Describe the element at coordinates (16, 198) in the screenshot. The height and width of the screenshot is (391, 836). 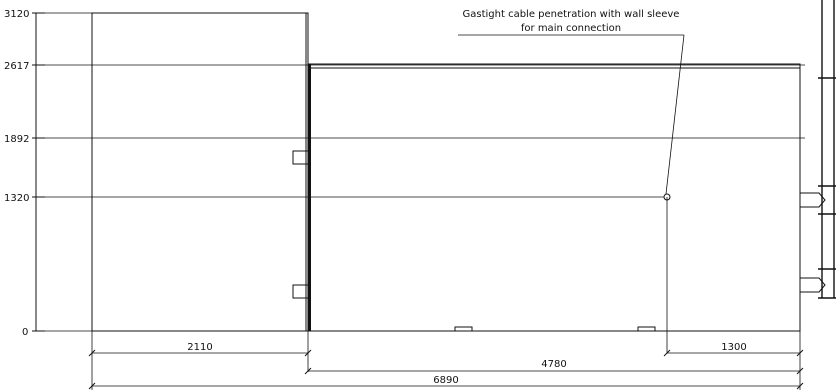
I see `level-label-1320: 1320` at that location.